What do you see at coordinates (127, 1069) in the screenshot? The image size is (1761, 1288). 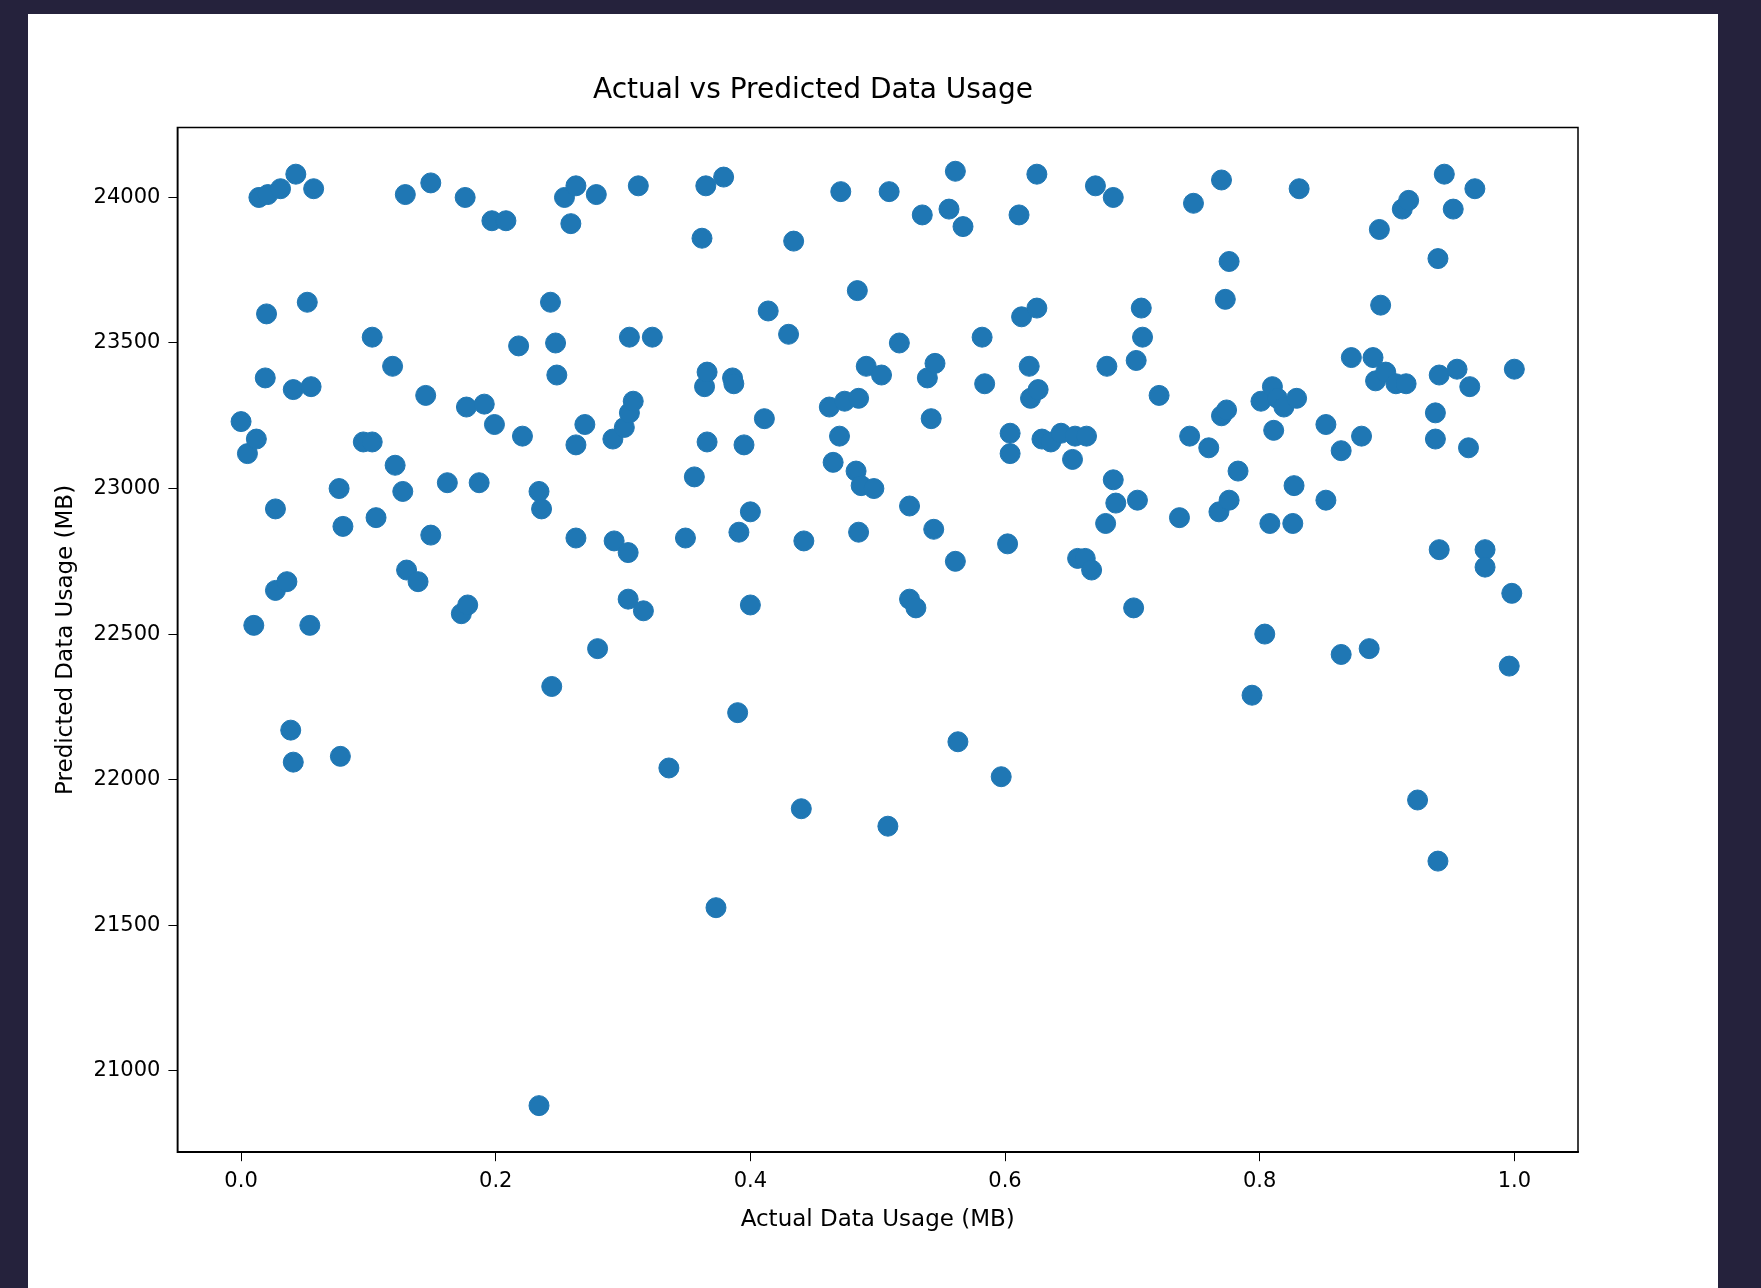 I see `y-tick-label: 21000` at bounding box center [127, 1069].